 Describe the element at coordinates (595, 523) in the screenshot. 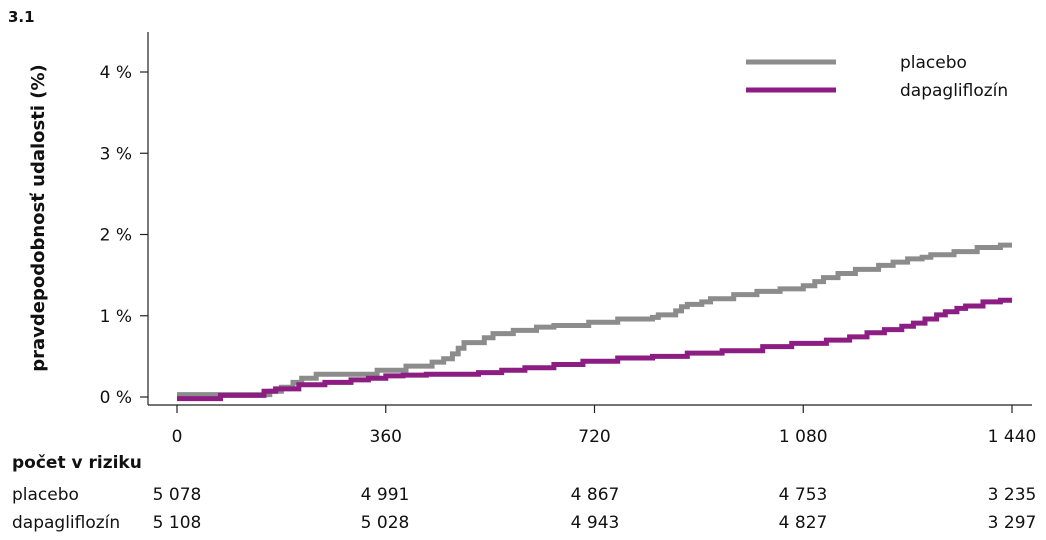

I see `risk-value: 4 943` at that location.